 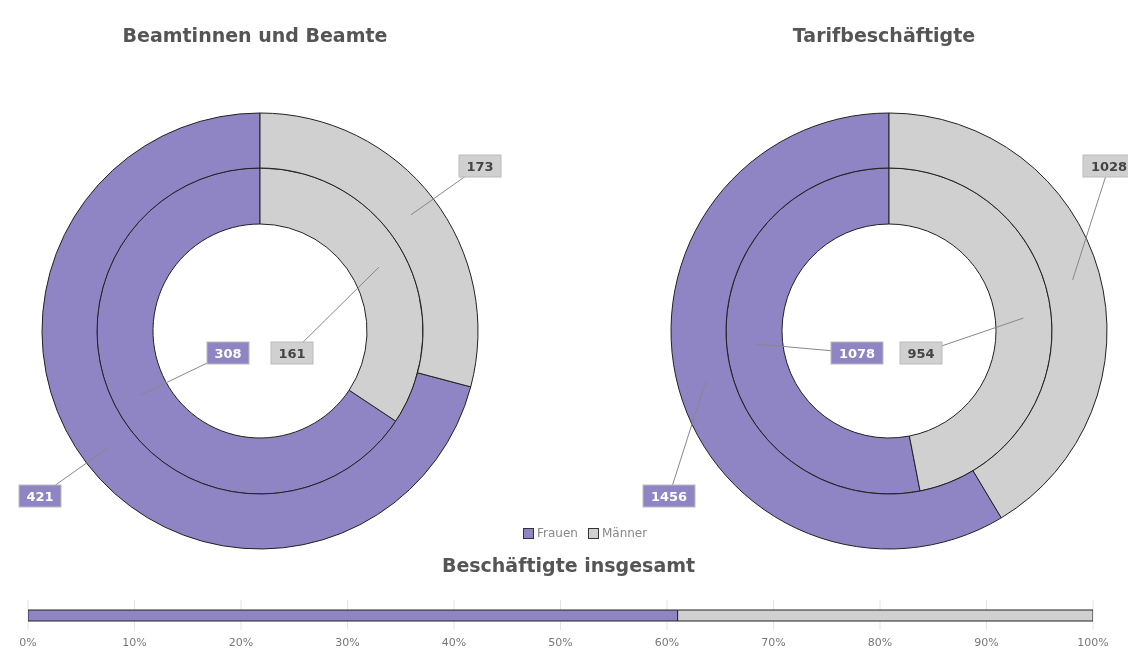 I want to click on x-tick-label: 50%, so click(x=560, y=642).